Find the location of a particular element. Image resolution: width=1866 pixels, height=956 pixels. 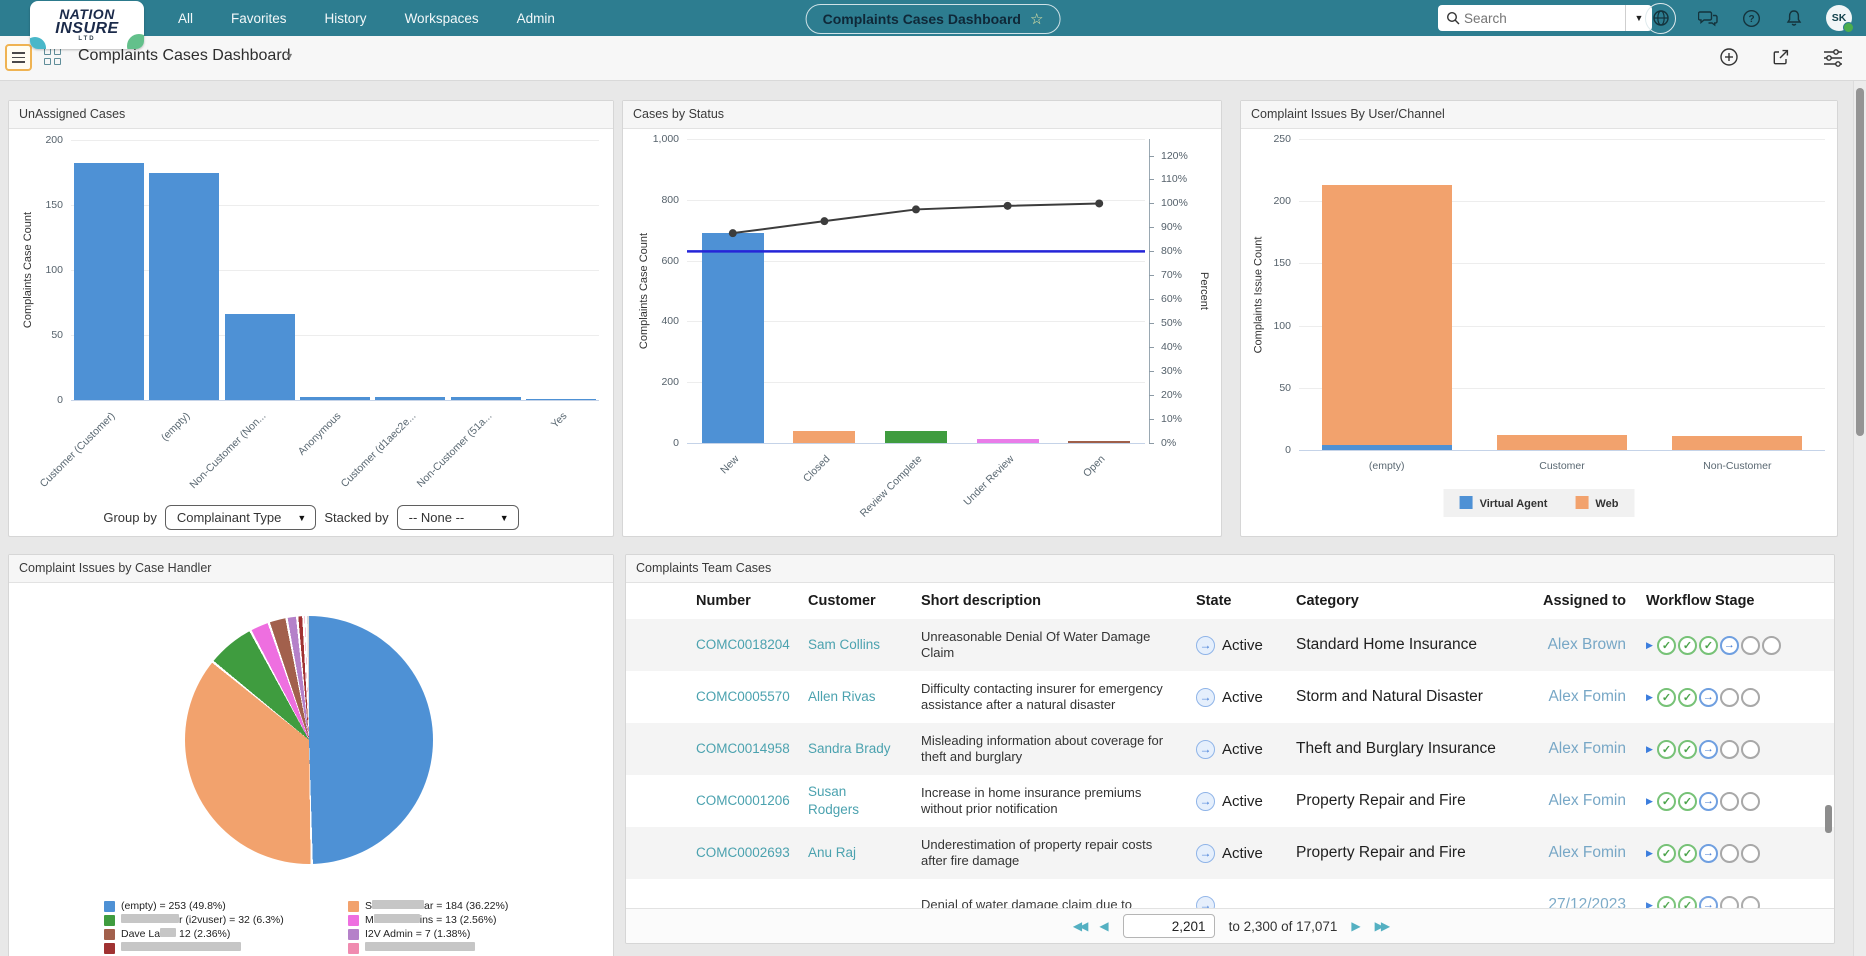

table-scrollbar-thumb is located at coordinates (1828, 819).